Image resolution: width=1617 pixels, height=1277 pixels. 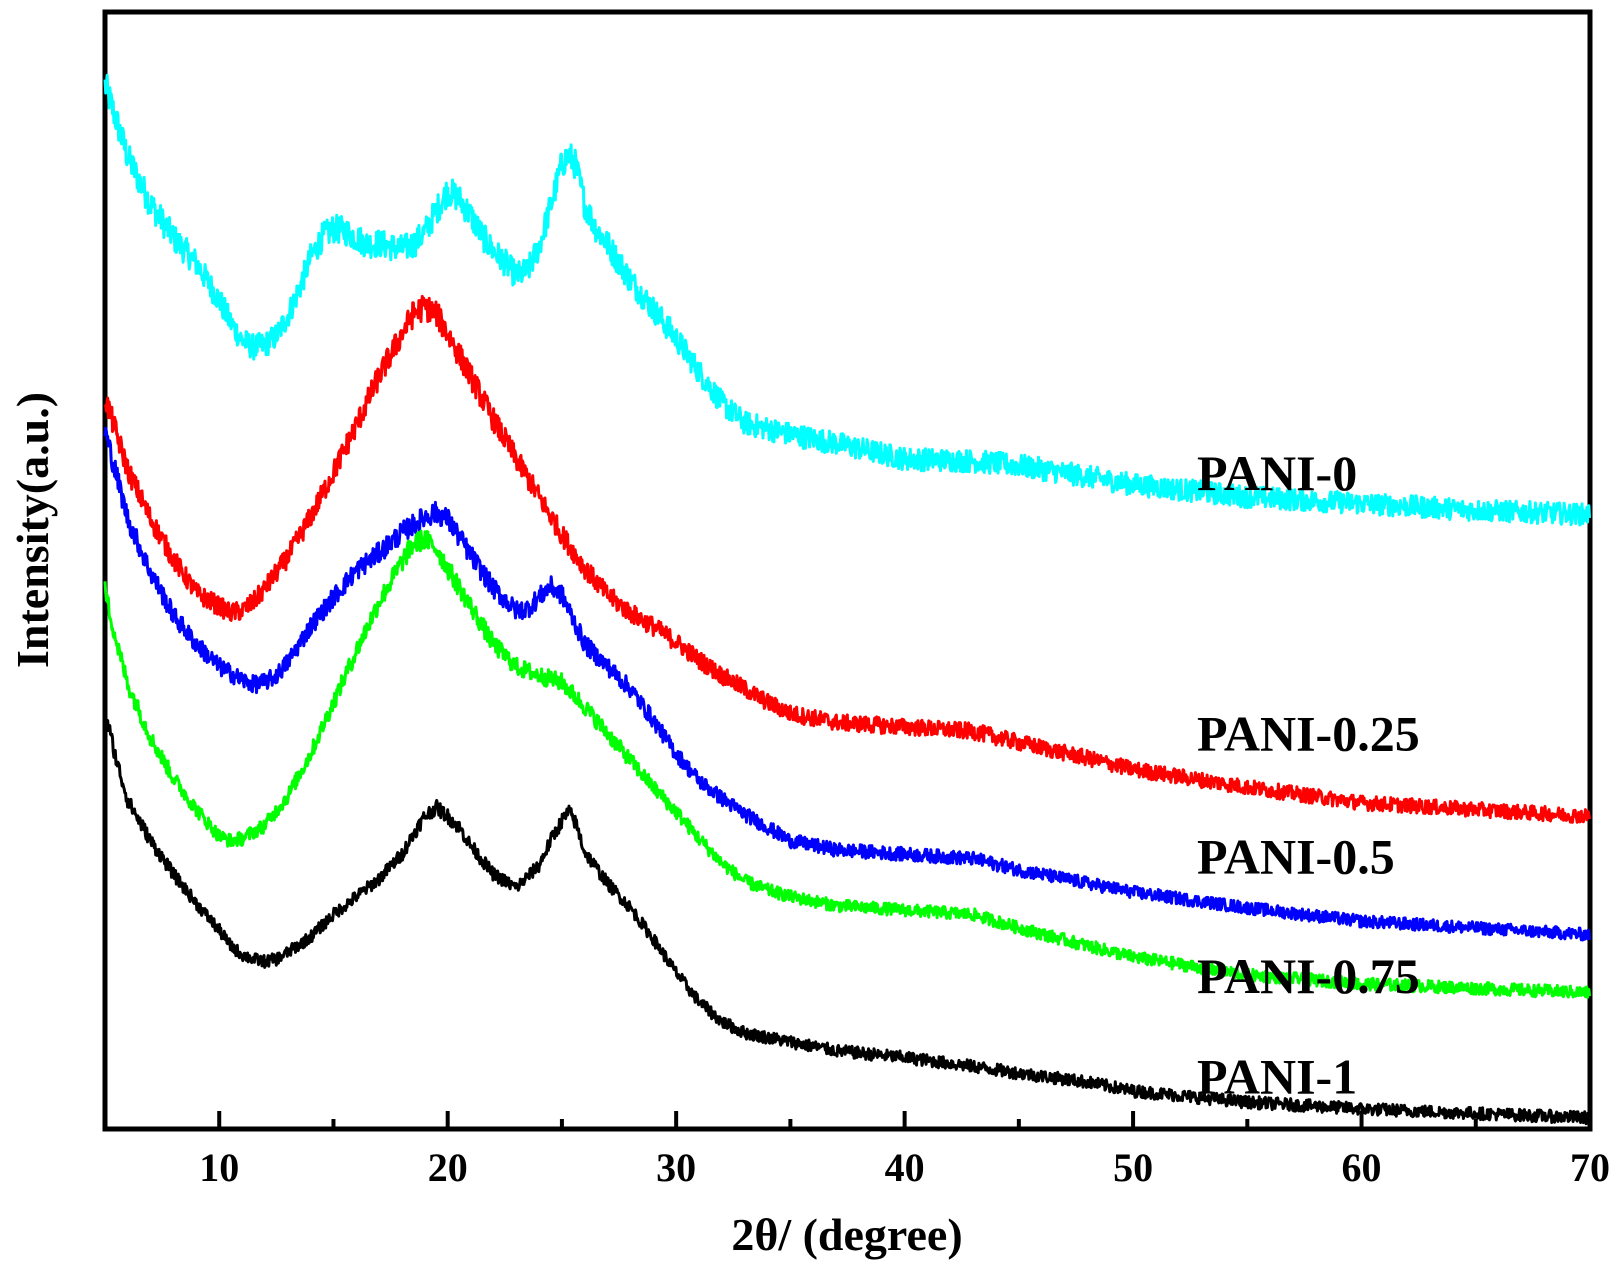 I want to click on series-label-pani-0.75: PANI-0.75, so click(x=1308, y=976).